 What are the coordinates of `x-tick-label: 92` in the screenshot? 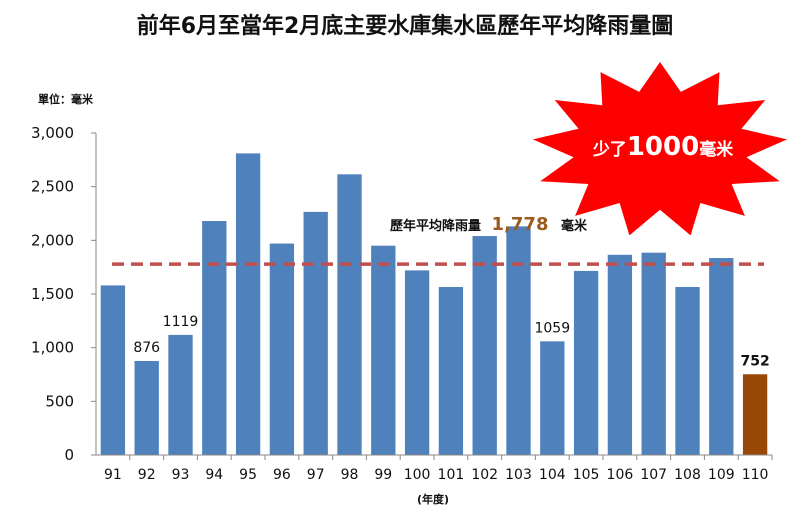 It's located at (147, 475).